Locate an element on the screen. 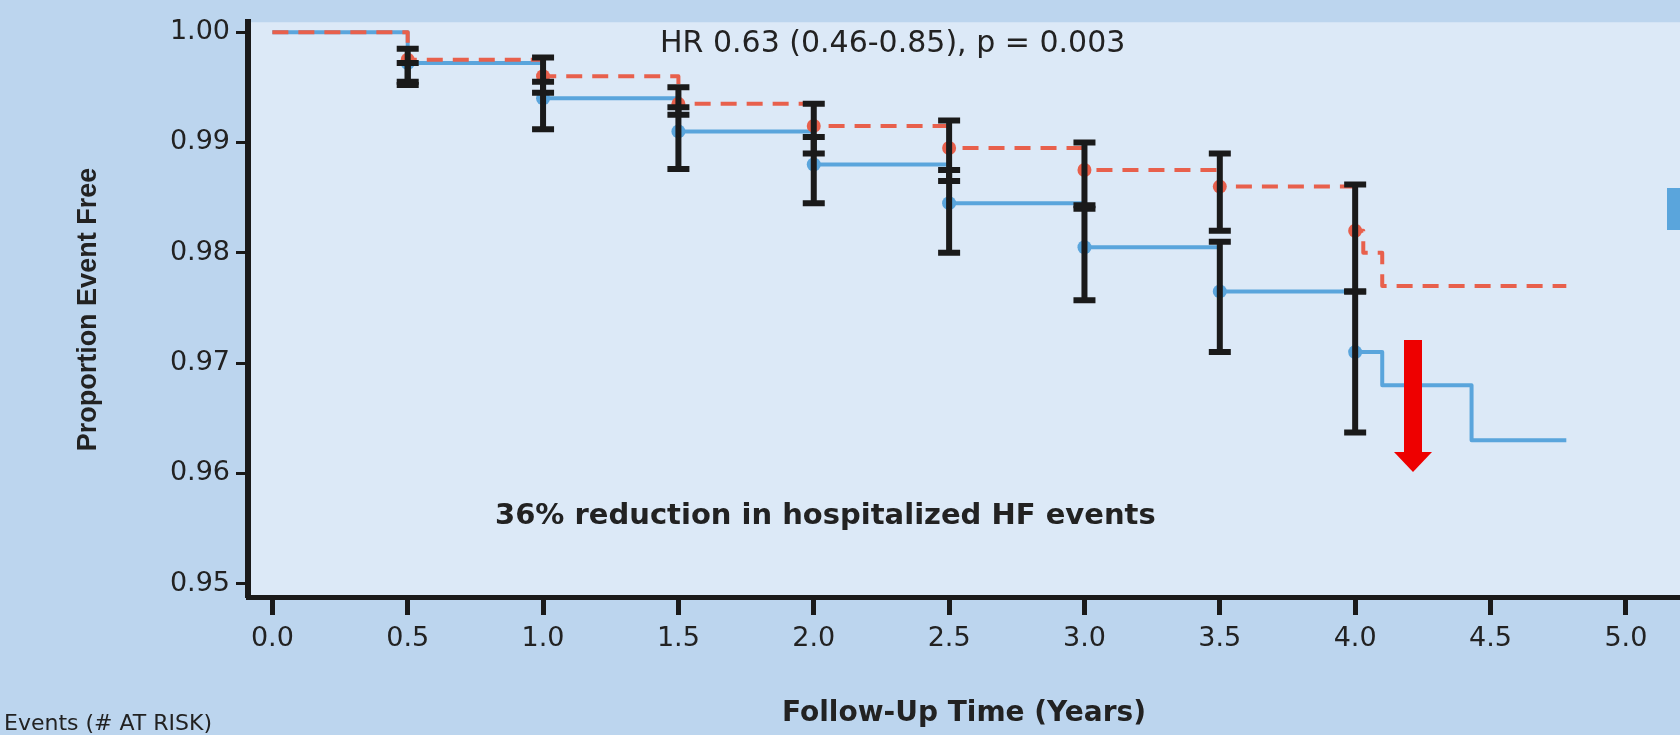 The width and height of the screenshot is (1680, 735). x-tick-label: 0.0 is located at coordinates (272, 637).